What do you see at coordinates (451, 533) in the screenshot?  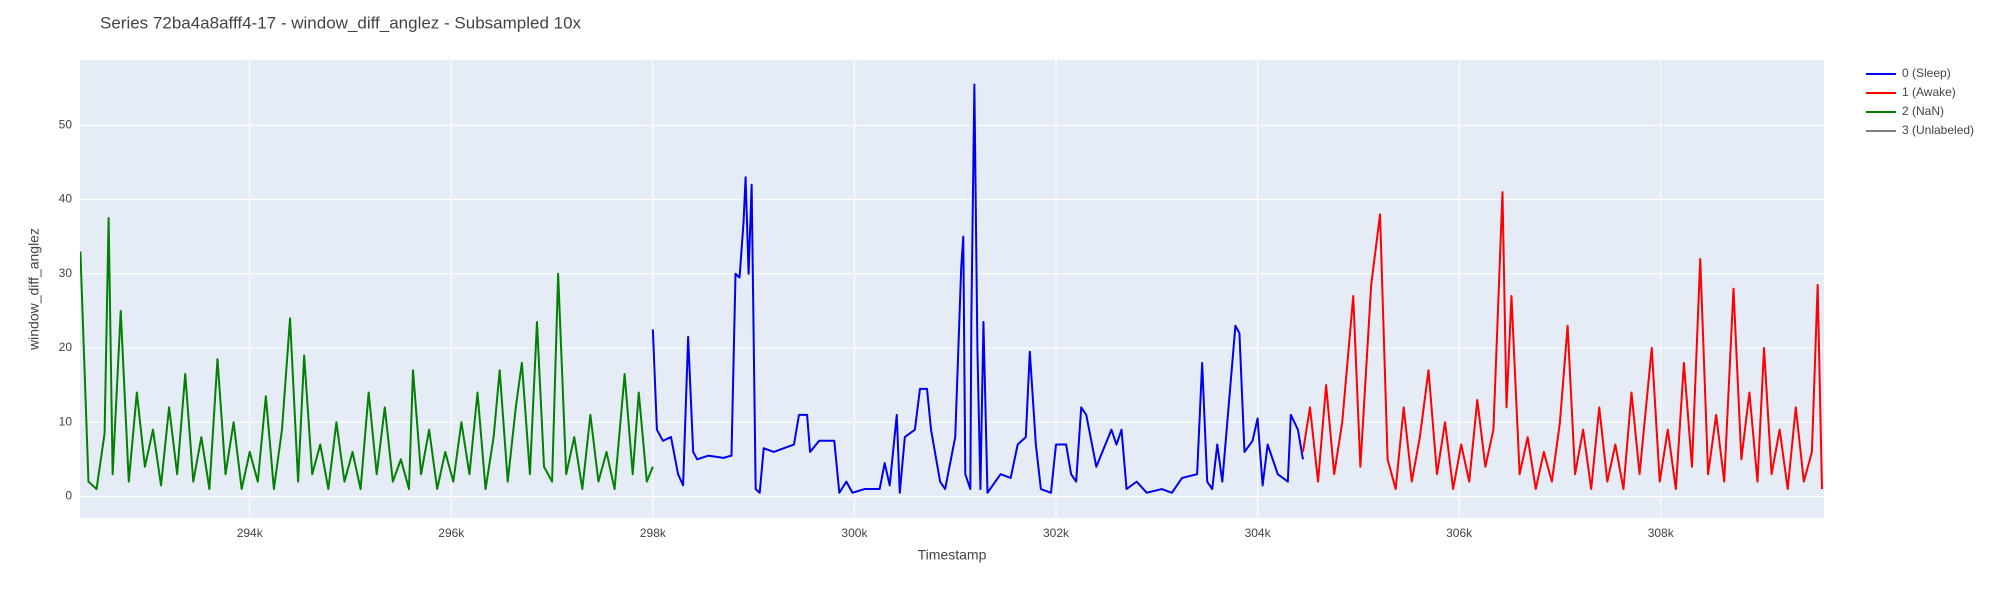 I see `x-tick-label: 296k` at bounding box center [451, 533].